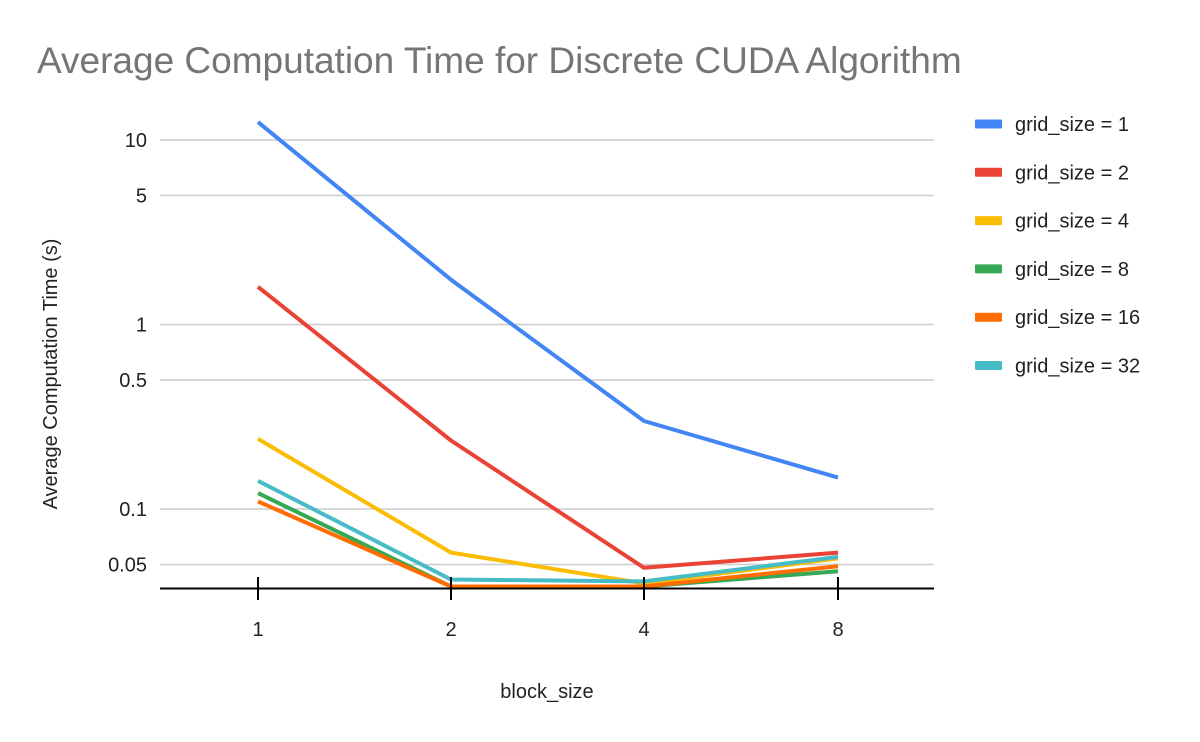 The height and width of the screenshot is (742, 1200). What do you see at coordinates (837, 630) in the screenshot?
I see `x-tick-label: 8` at bounding box center [837, 630].